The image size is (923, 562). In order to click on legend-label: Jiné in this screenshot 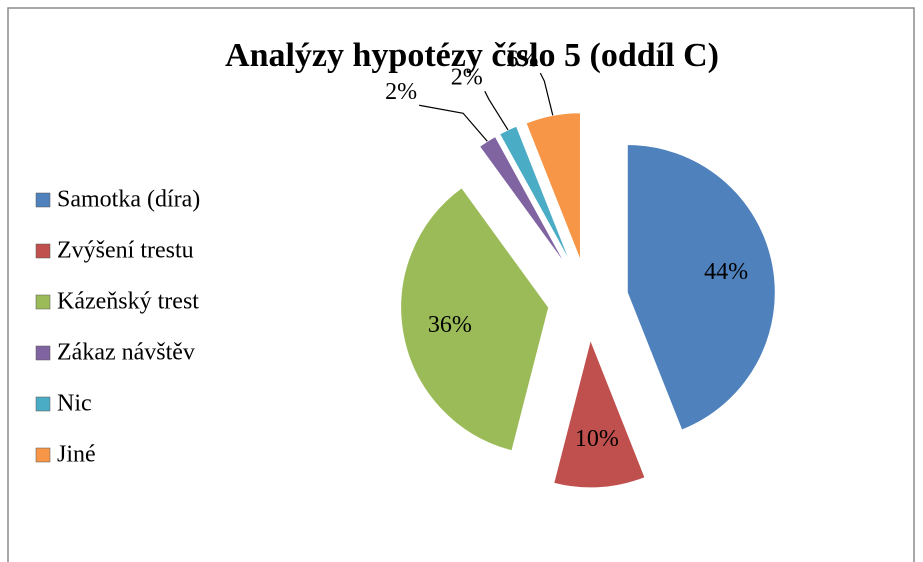, I will do `click(76, 455)`.